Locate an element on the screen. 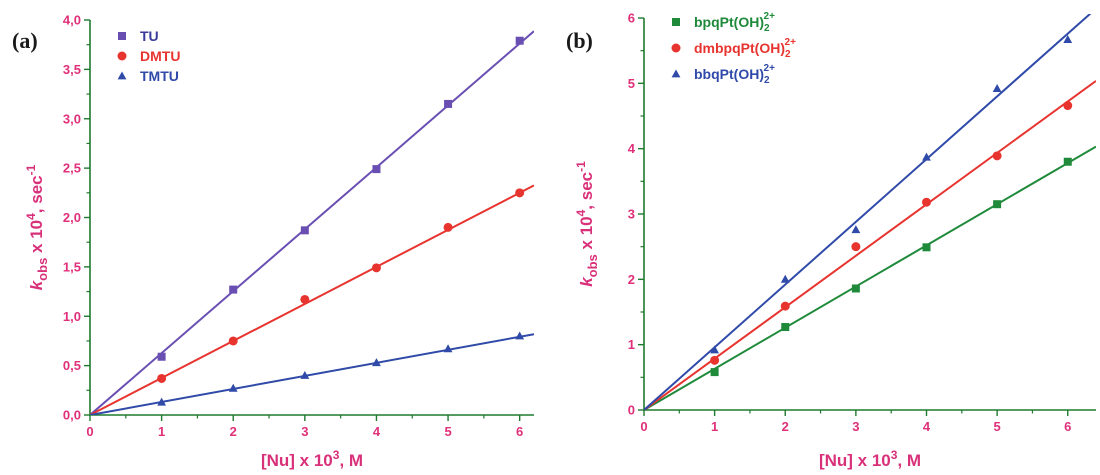  legend-label: dmbpqPt(OH)22+ is located at coordinates (745, 48).